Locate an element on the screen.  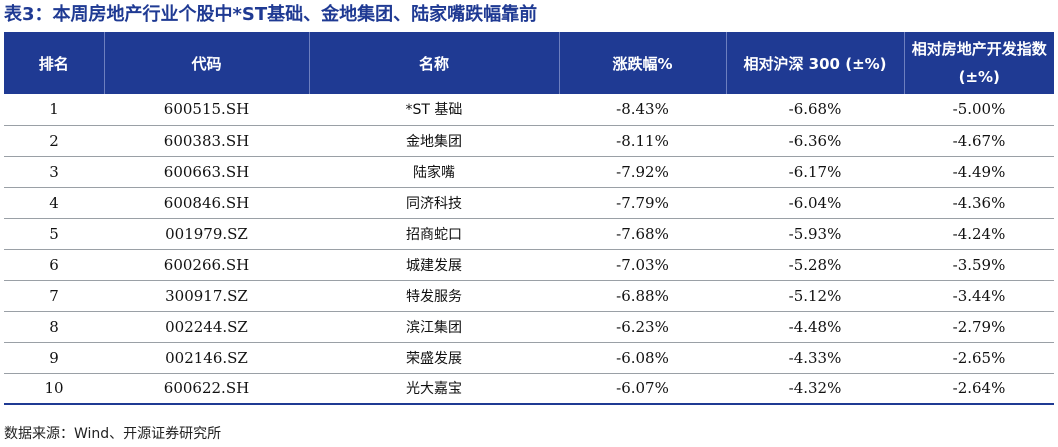
cell-change: -6.23% is located at coordinates (642, 327).